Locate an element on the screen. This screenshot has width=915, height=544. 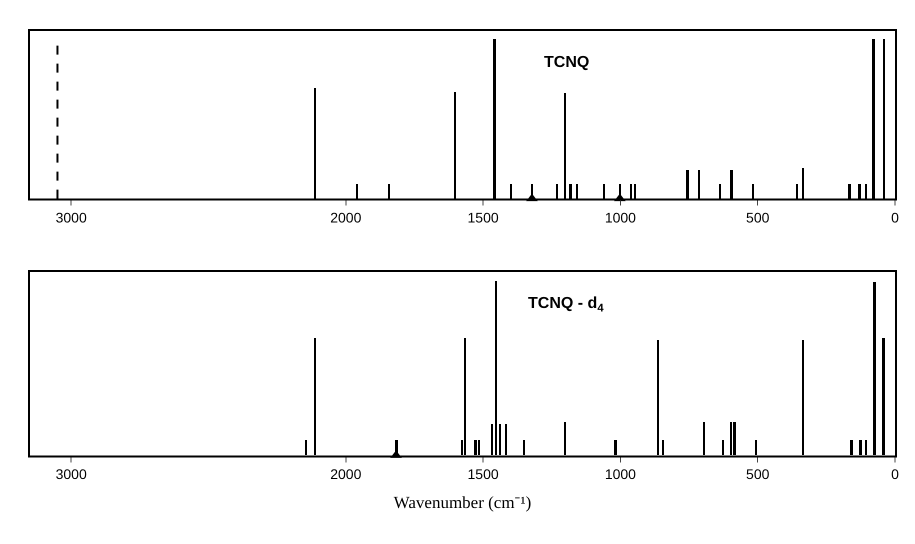
text: TCNQ - d$_{4}$ is located at coordinates (566, 304).